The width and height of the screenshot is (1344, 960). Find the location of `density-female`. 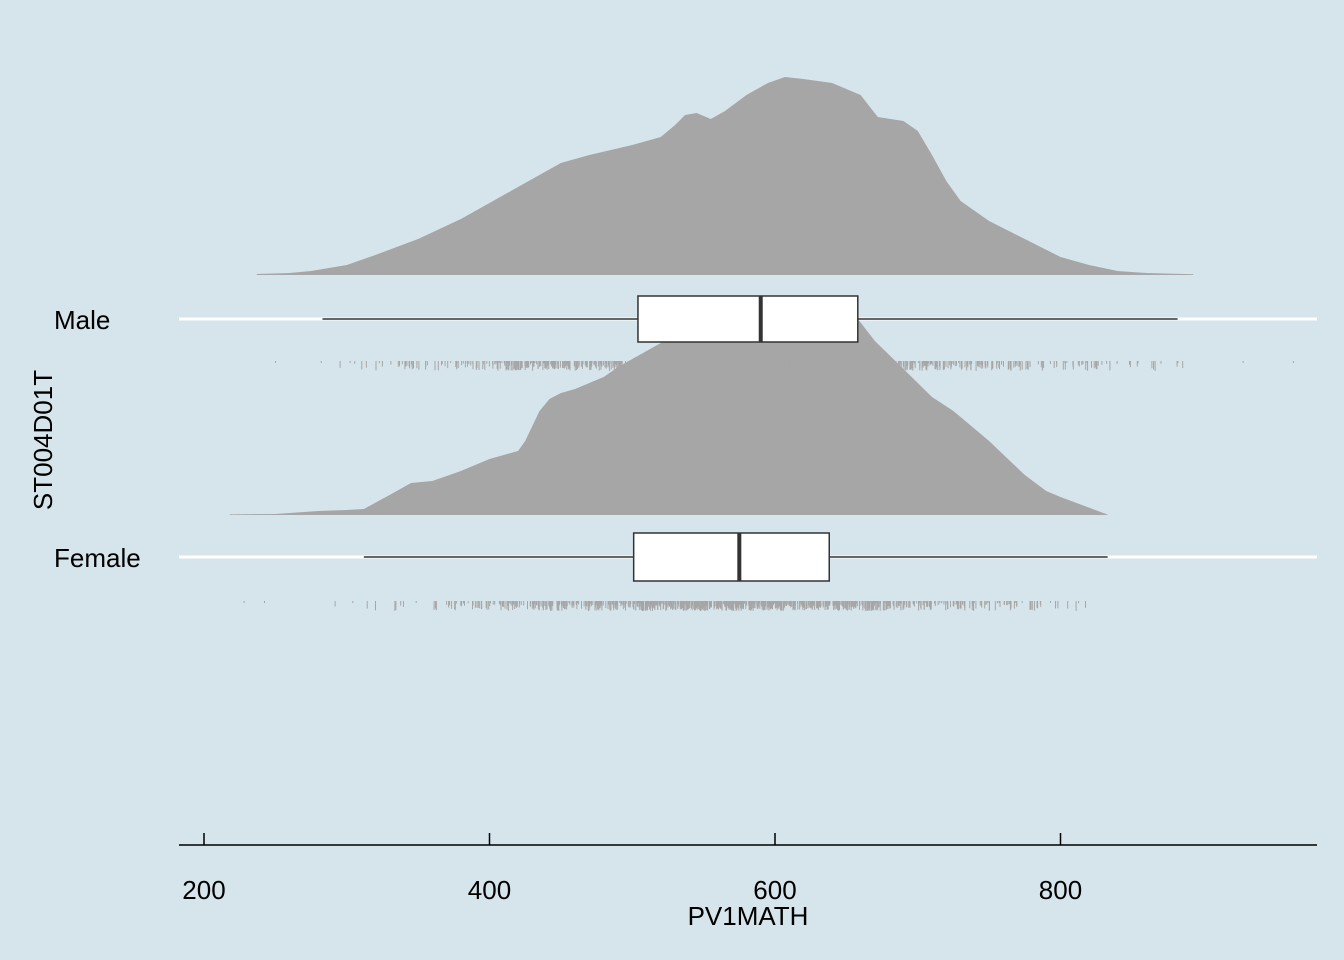

density-female is located at coordinates (668, 406).